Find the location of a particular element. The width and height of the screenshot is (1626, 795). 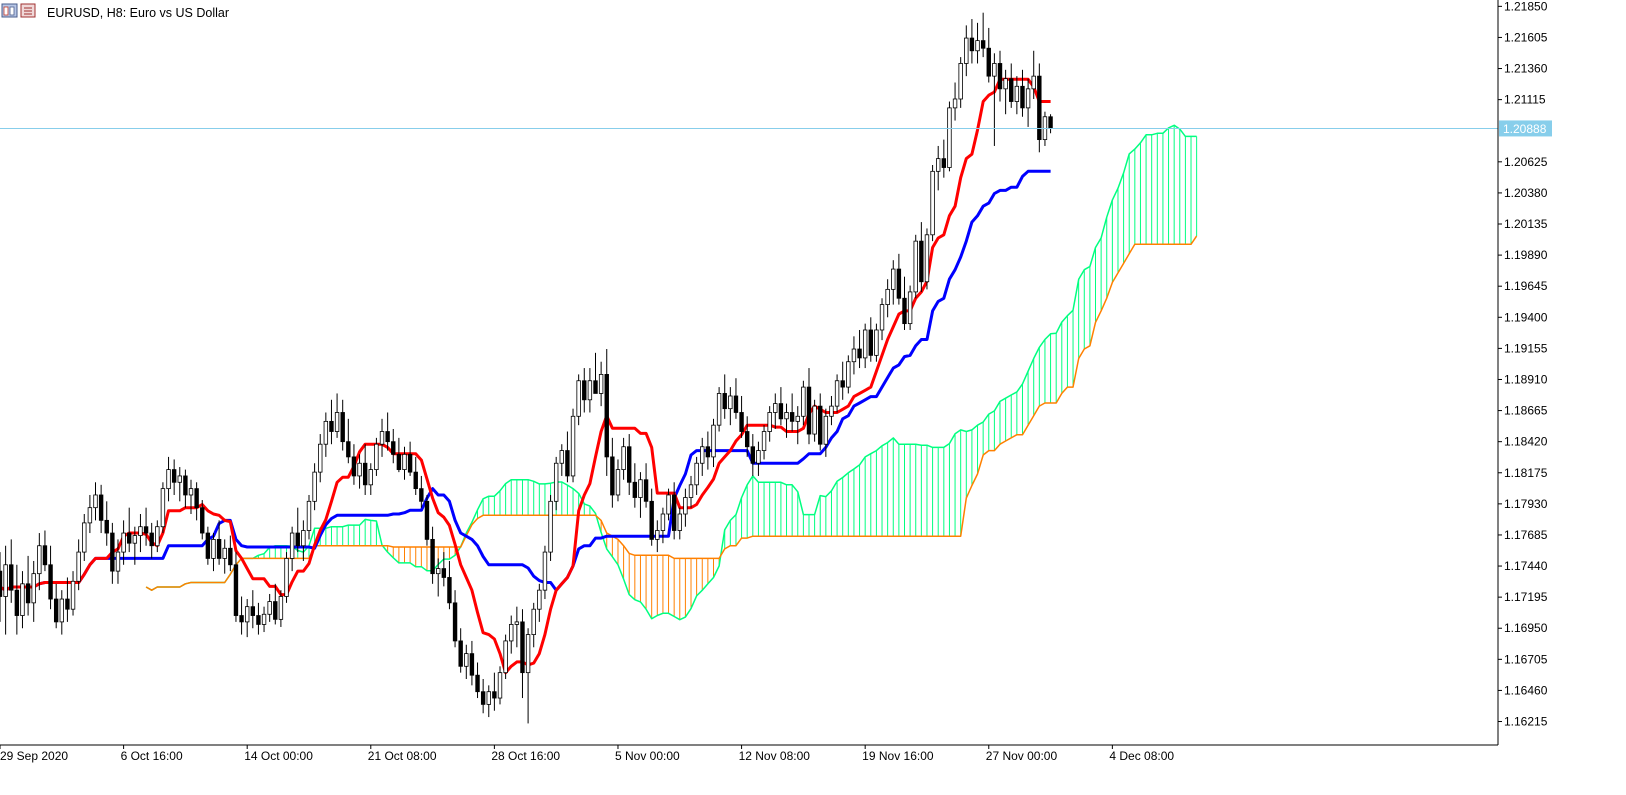

price-tick-label: 1.21605 is located at coordinates (1526, 37).